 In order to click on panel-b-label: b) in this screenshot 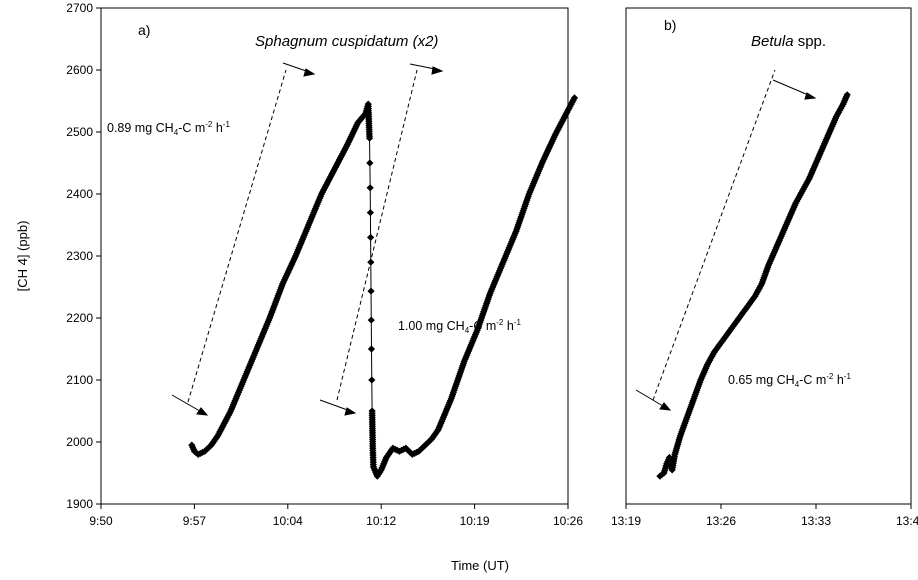, I will do `click(670, 25)`.